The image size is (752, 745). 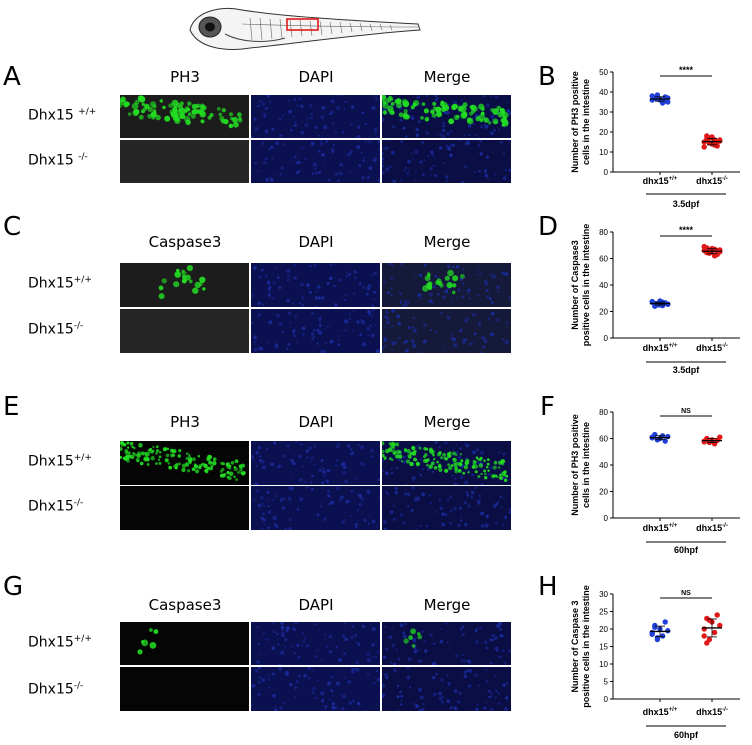 What do you see at coordinates (603, 439) in the screenshot?
I see `y-tick-label: 60` at bounding box center [603, 439].